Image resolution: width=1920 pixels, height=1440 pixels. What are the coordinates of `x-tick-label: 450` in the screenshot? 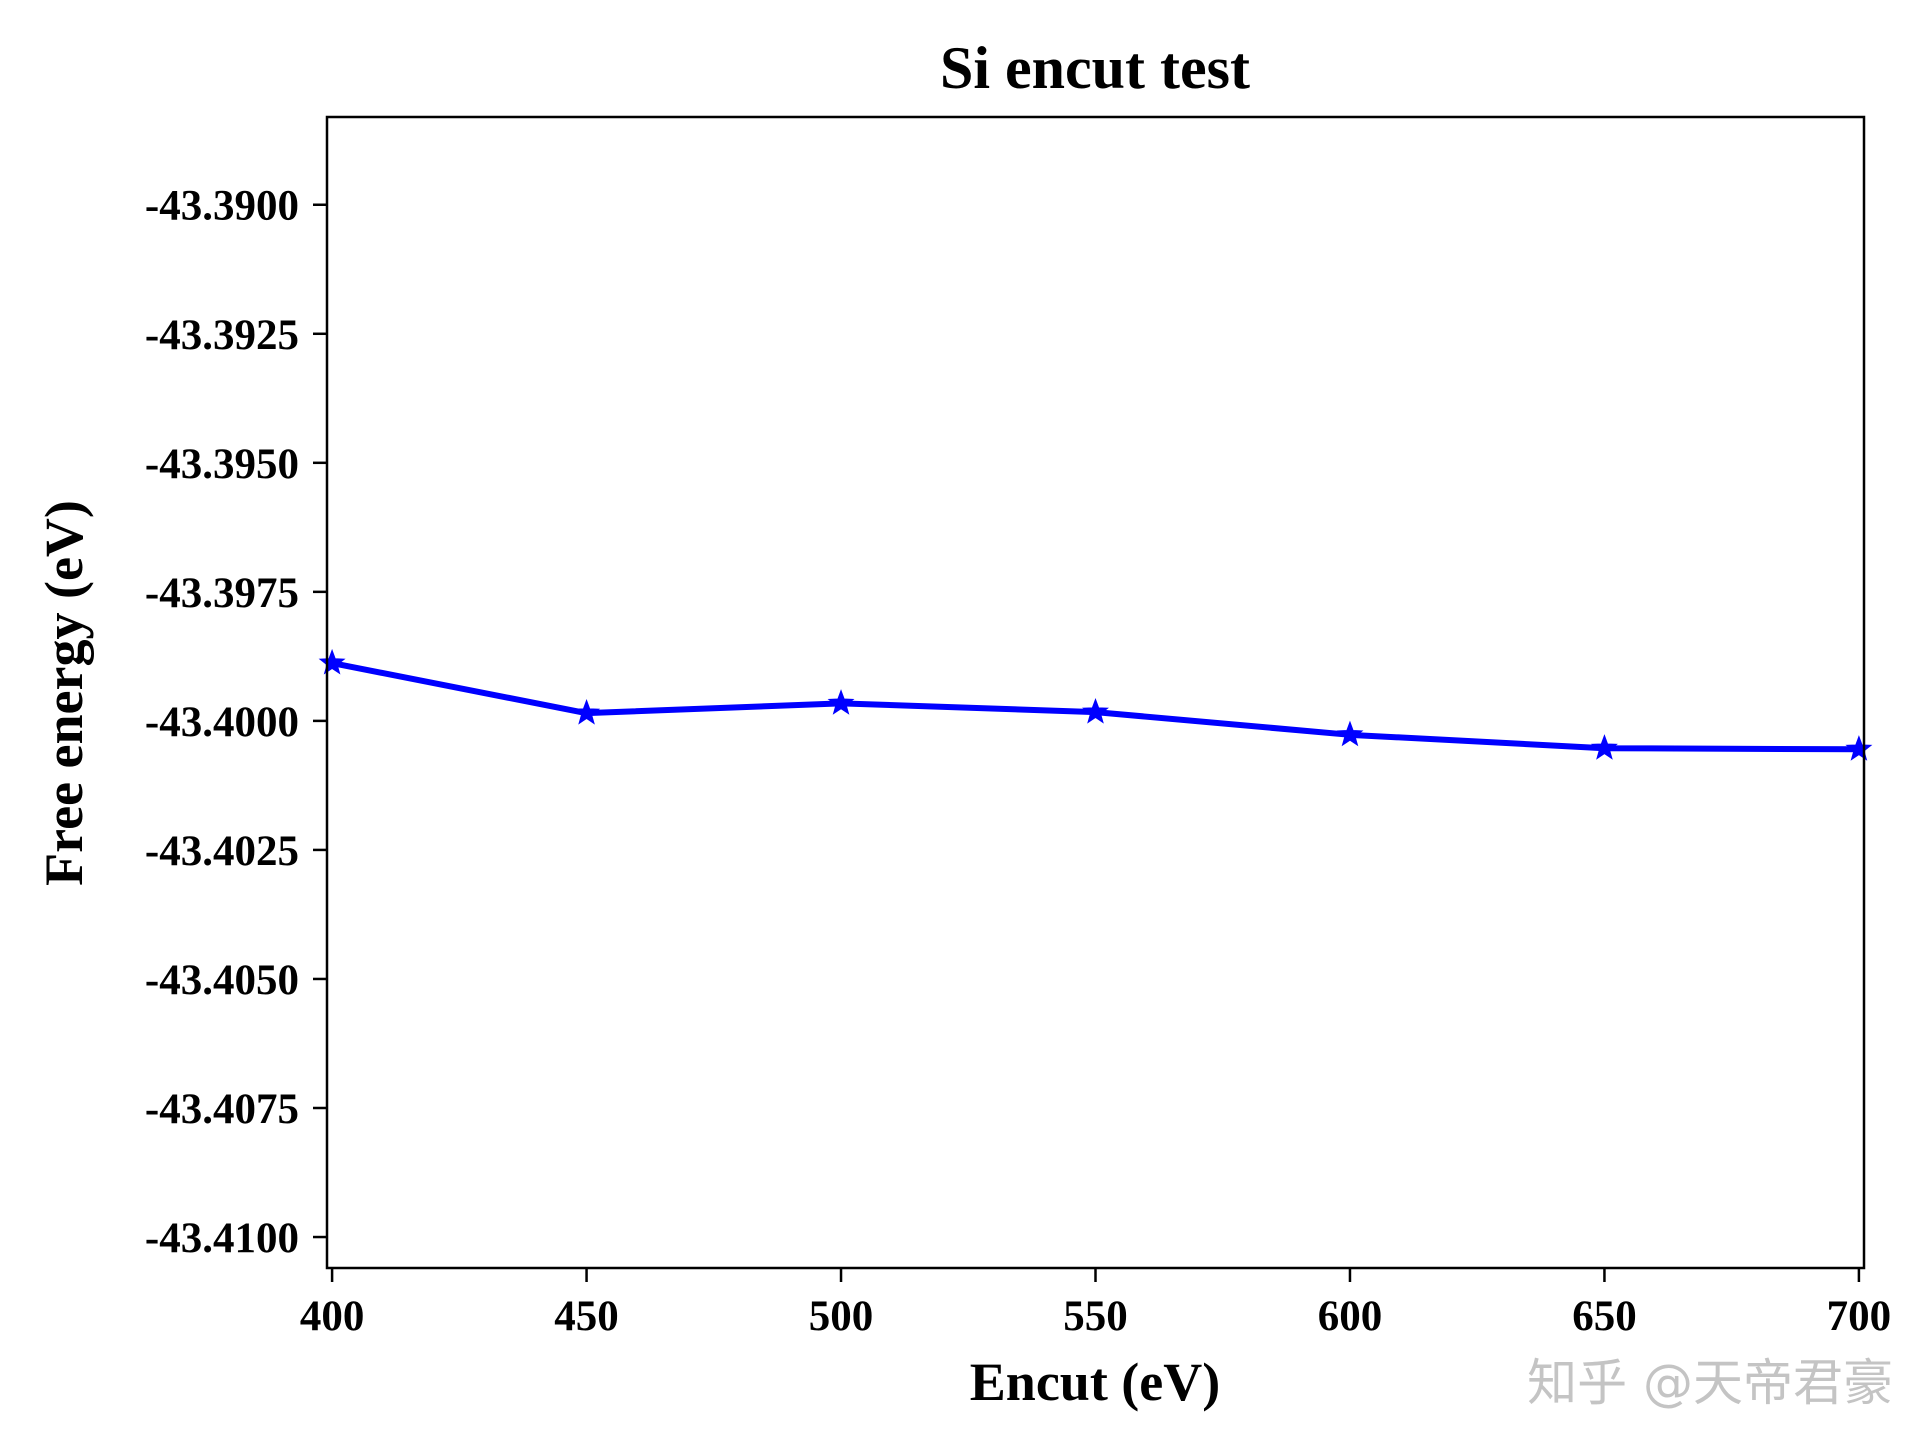 It's located at (586, 1316).